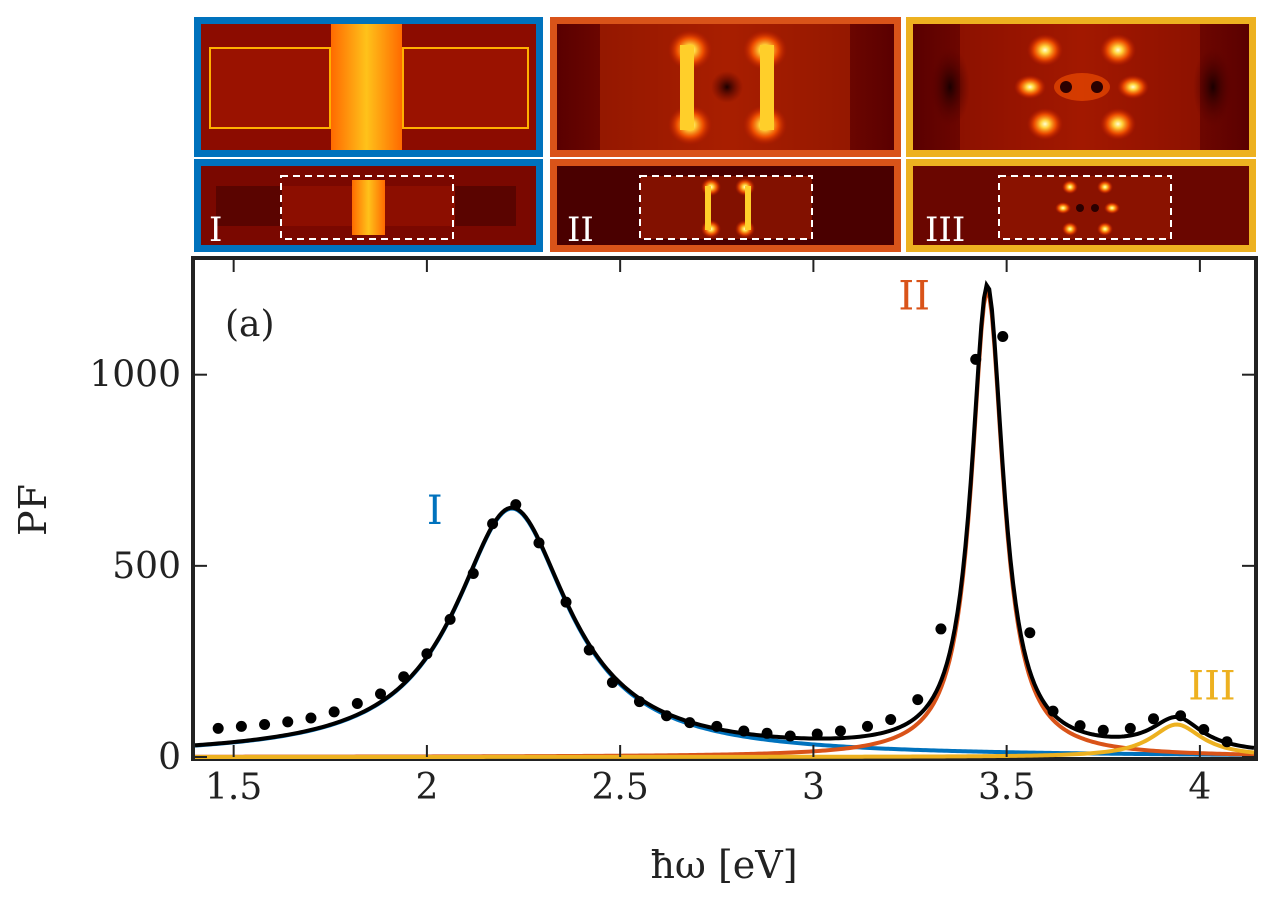  Describe the element at coordinates (215, 230) in the screenshot. I see `inset-label-I: I` at that location.